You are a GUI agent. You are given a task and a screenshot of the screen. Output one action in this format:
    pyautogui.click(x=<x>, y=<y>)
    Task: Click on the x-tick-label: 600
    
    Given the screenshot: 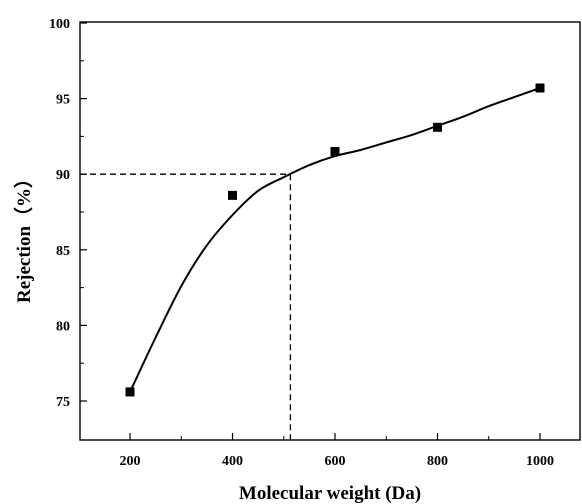 What is the action you would take?
    pyautogui.click(x=335, y=461)
    